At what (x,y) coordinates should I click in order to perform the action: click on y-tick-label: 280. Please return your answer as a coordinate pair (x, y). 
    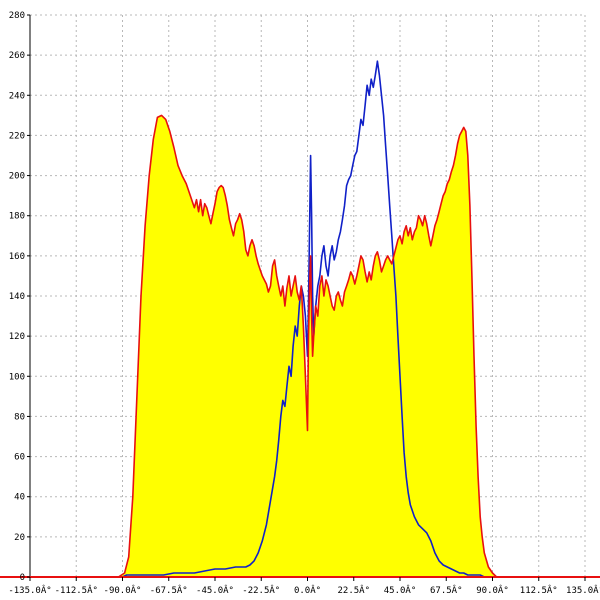
    Looking at the image, I should click on (17, 16).